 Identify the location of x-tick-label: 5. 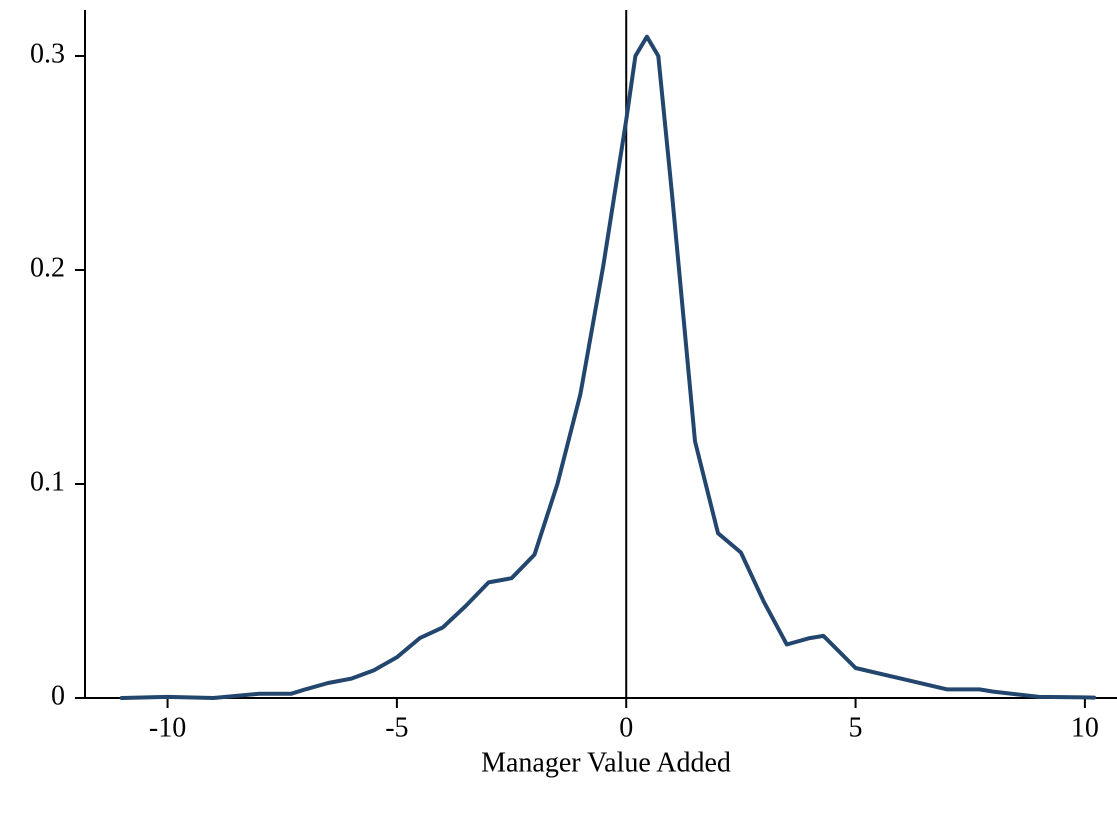
(856, 727).